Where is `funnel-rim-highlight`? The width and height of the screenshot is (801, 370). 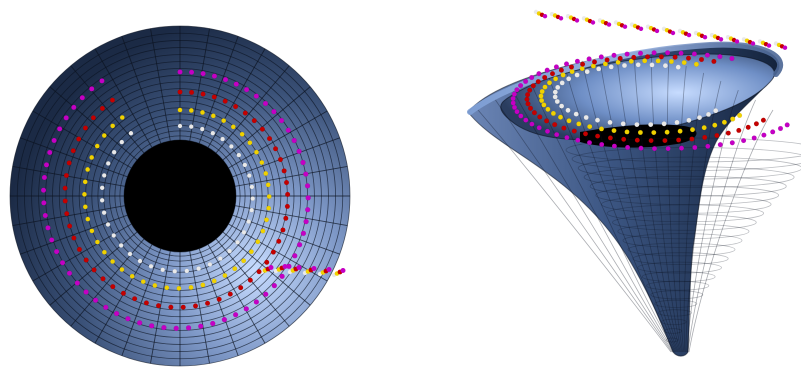
funnel-rim-highlight is located at coordinates (625, 78).